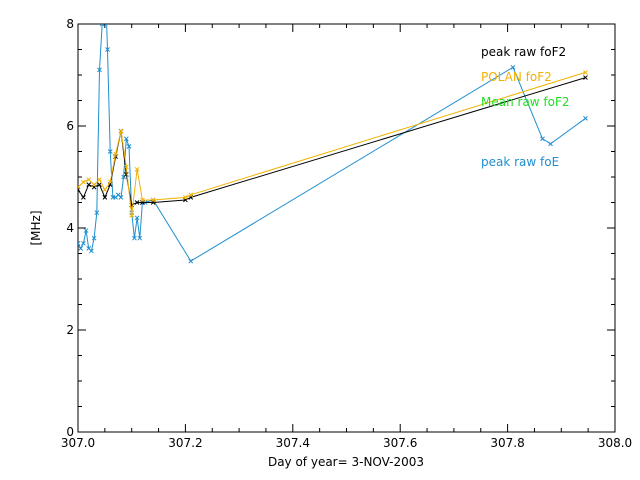  I want to click on y-axis-label: [MHz], so click(36, 227).